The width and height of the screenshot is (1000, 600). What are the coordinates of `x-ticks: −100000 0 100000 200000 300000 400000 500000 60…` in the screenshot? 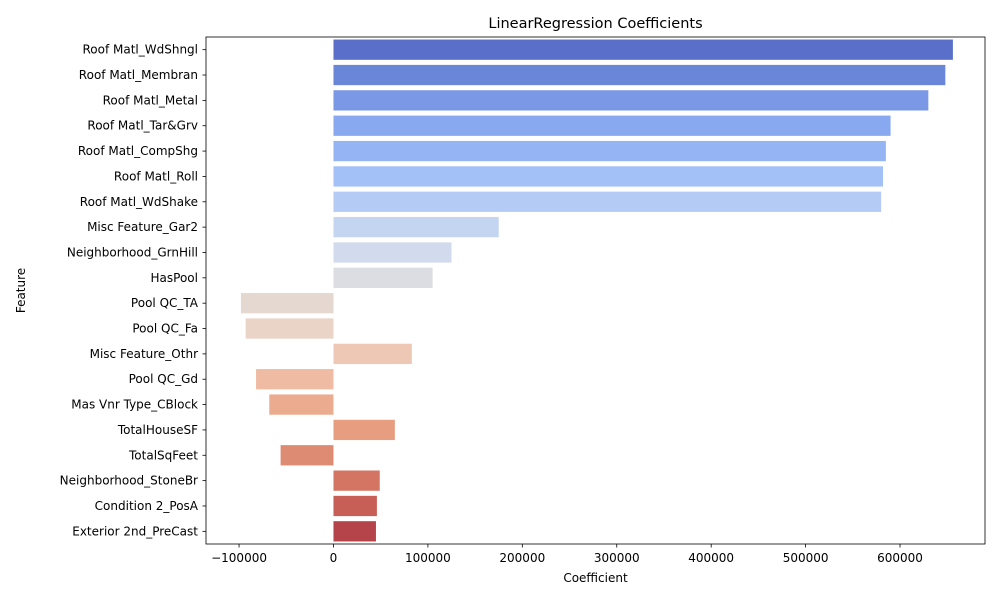 It's located at (567, 554).